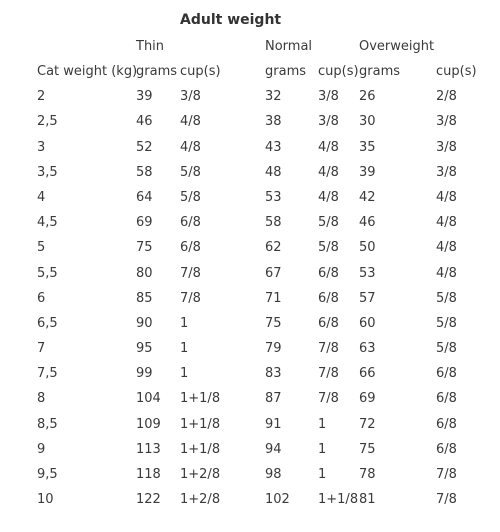 Image resolution: width=500 pixels, height=532 pixels. What do you see at coordinates (338, 71) in the screenshot?
I see `column-header-normal-cups: cup(s)` at bounding box center [338, 71].